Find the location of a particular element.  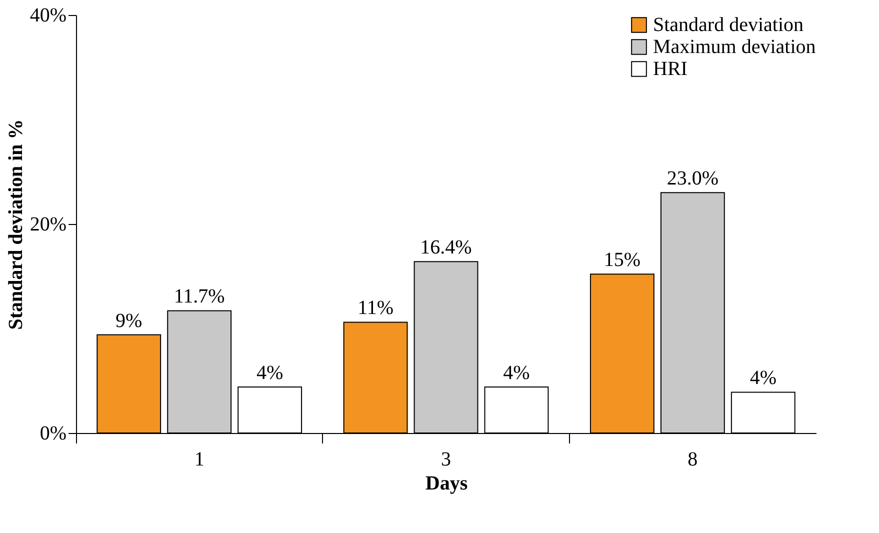

x-tick-label: 8 is located at coordinates (693, 459).